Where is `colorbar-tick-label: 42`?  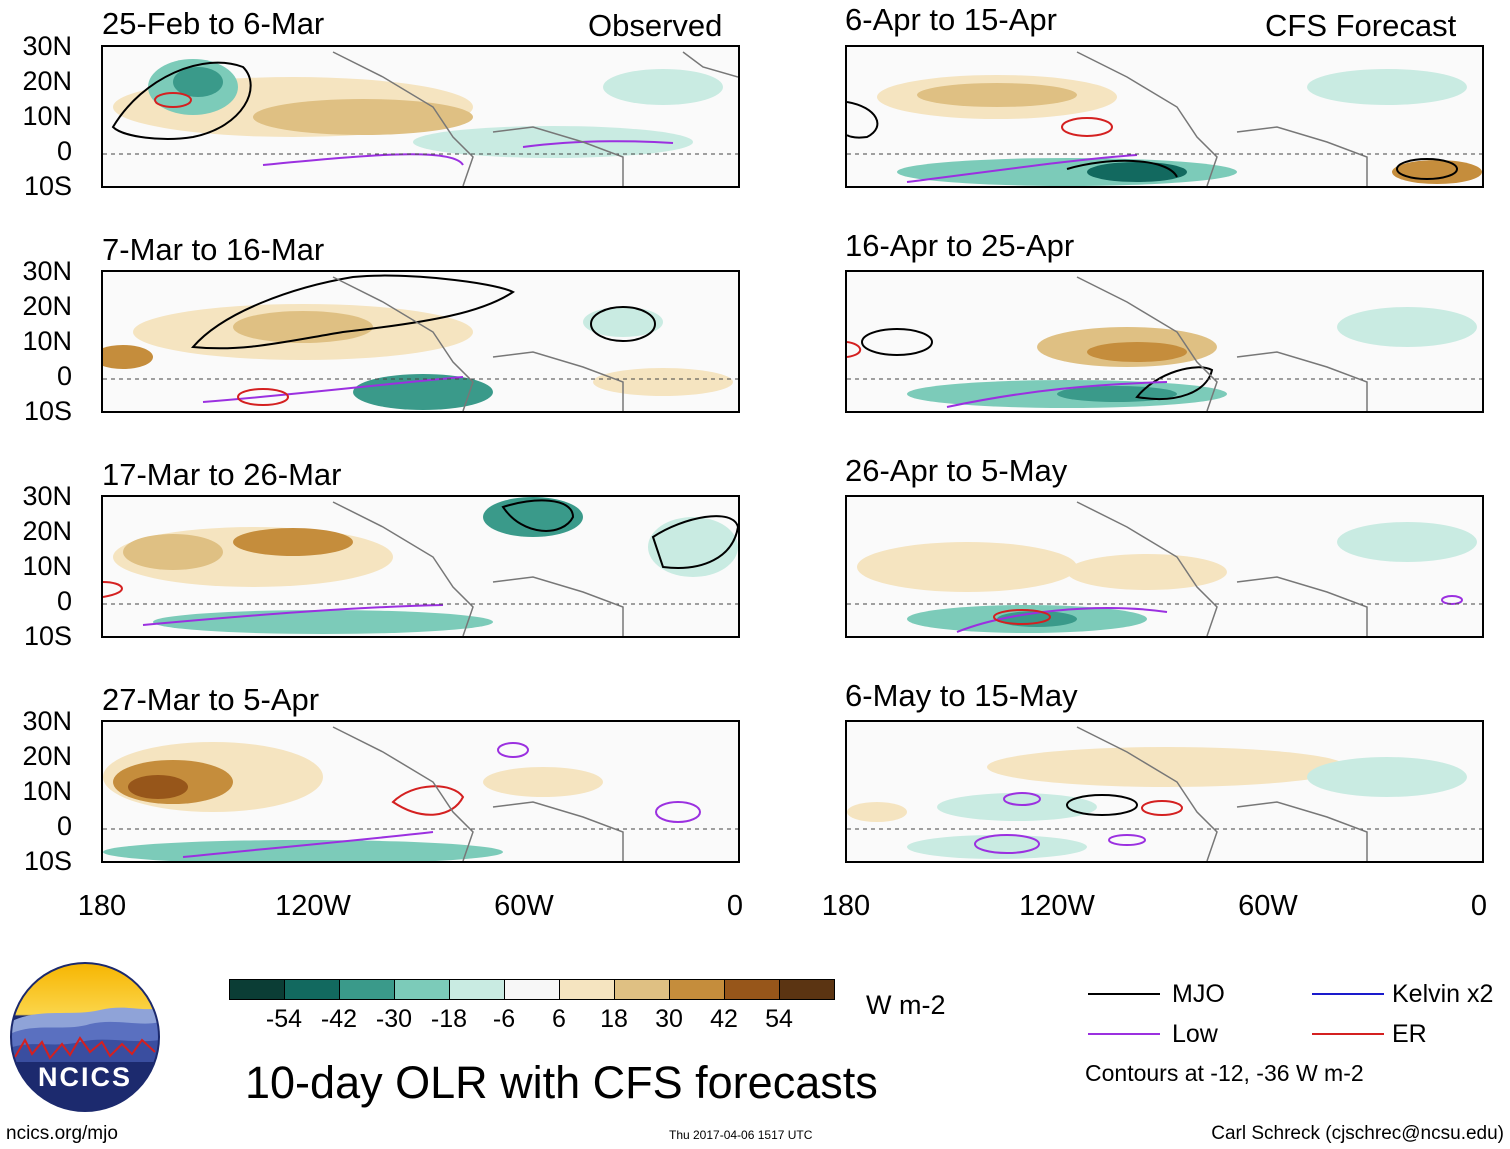 colorbar-tick-label: 42 is located at coordinates (724, 1019).